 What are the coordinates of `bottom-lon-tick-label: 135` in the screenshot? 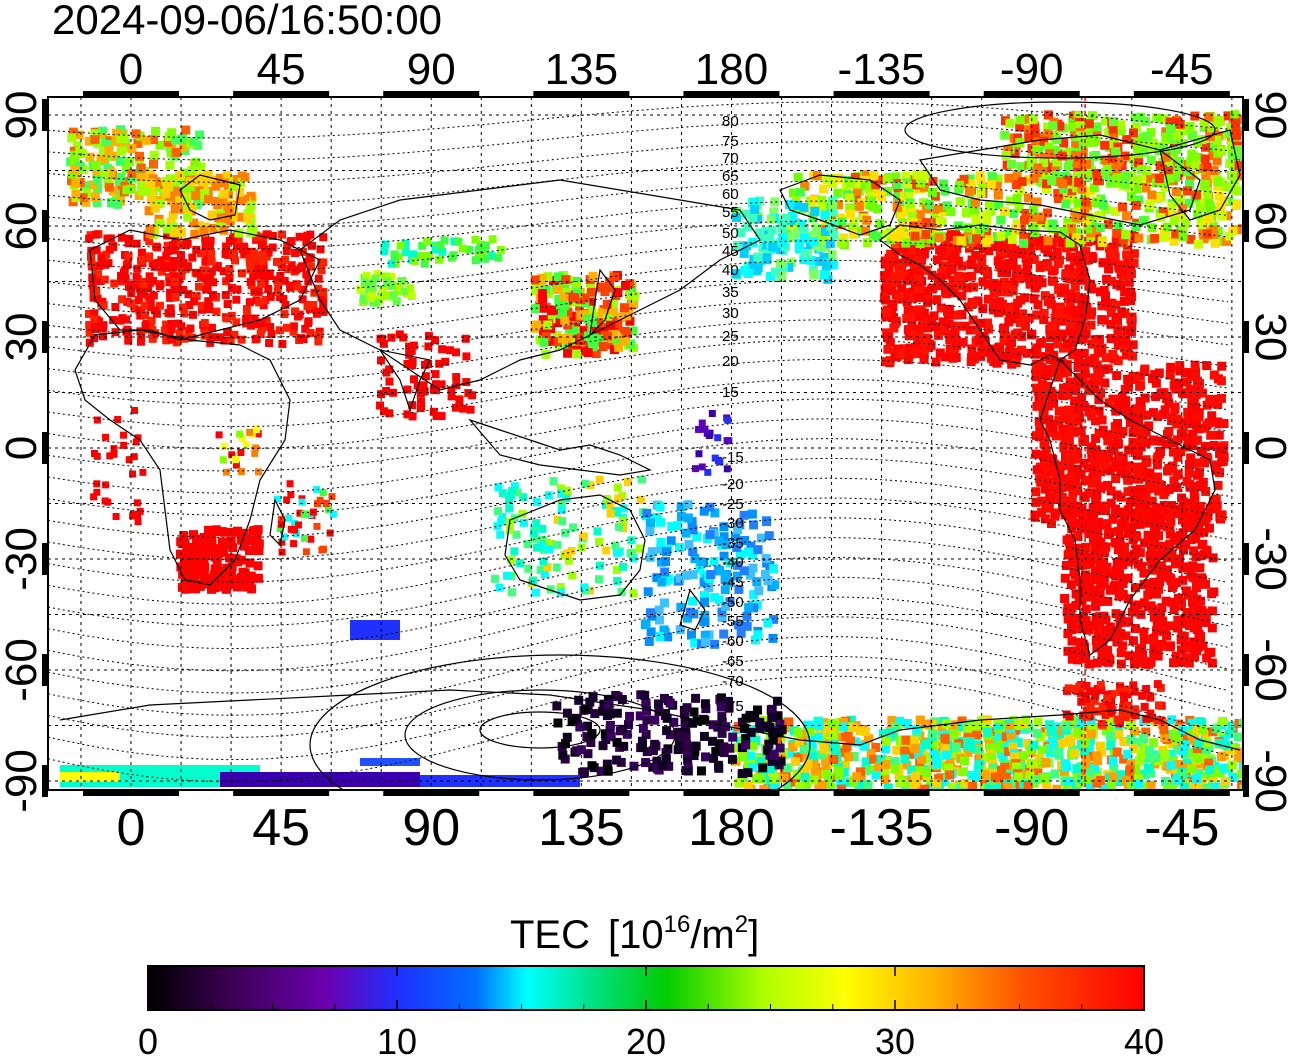 It's located at (581, 828).